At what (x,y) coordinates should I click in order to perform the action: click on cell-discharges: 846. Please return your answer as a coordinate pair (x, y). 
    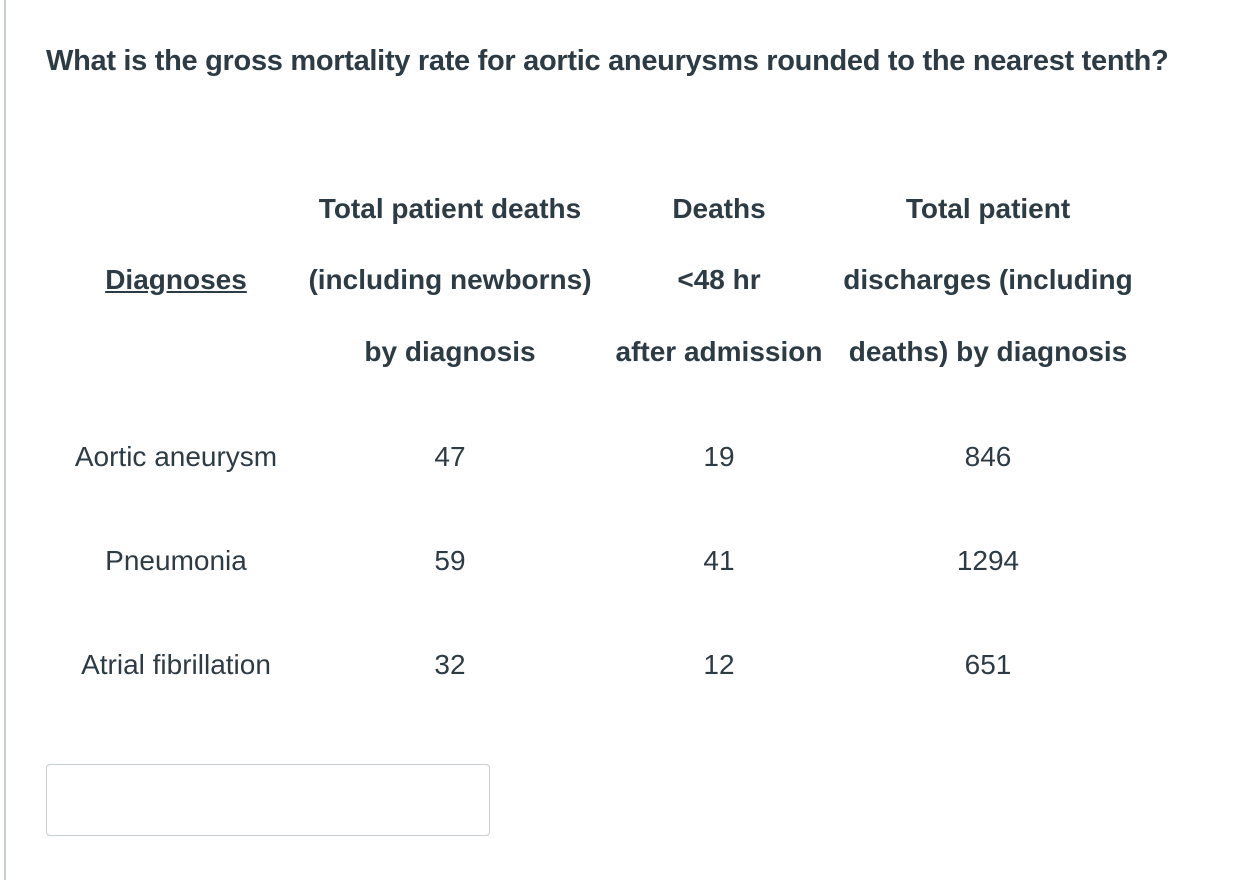
    Looking at the image, I should click on (988, 456).